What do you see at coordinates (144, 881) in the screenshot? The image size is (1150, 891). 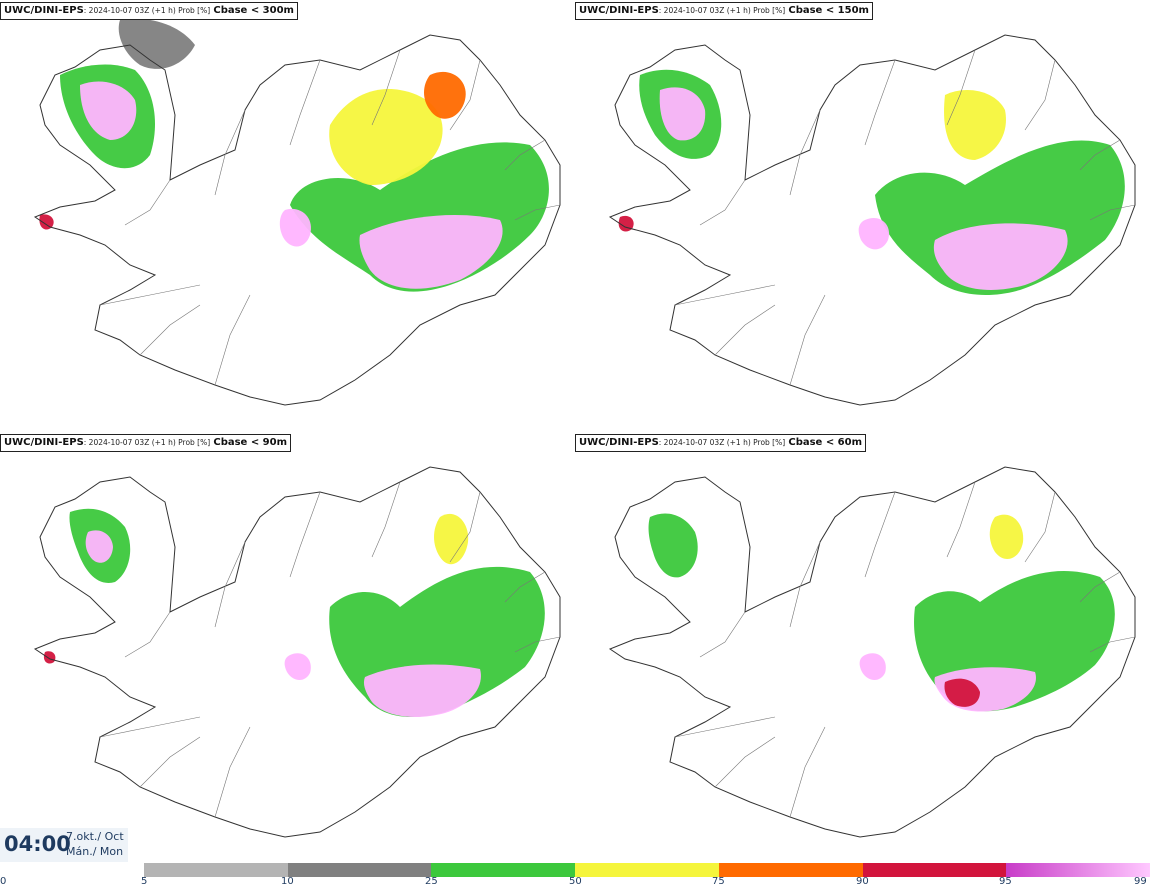 I see `colorbar-tick-label: 5` at bounding box center [144, 881].